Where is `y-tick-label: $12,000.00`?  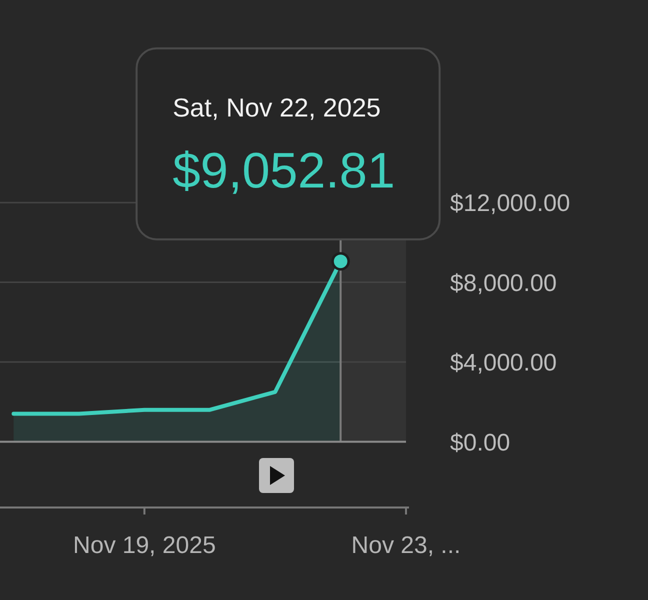 y-tick-label: $12,000.00 is located at coordinates (510, 204).